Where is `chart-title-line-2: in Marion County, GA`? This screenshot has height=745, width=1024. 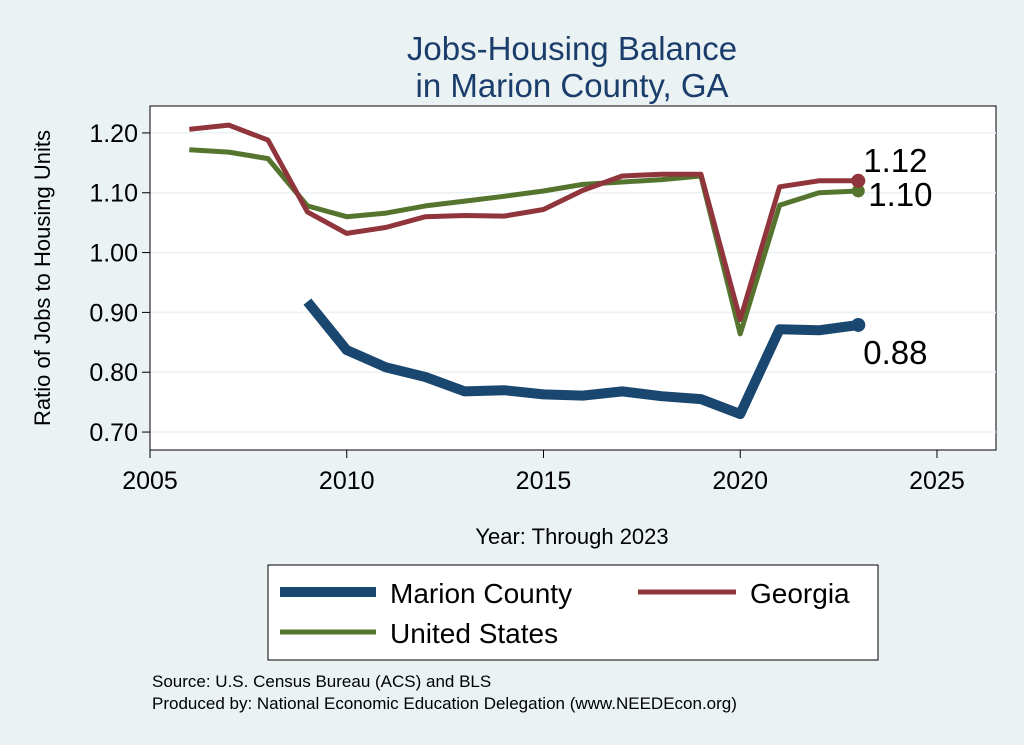
chart-title-line-2: in Marion County, GA is located at coordinates (571, 85).